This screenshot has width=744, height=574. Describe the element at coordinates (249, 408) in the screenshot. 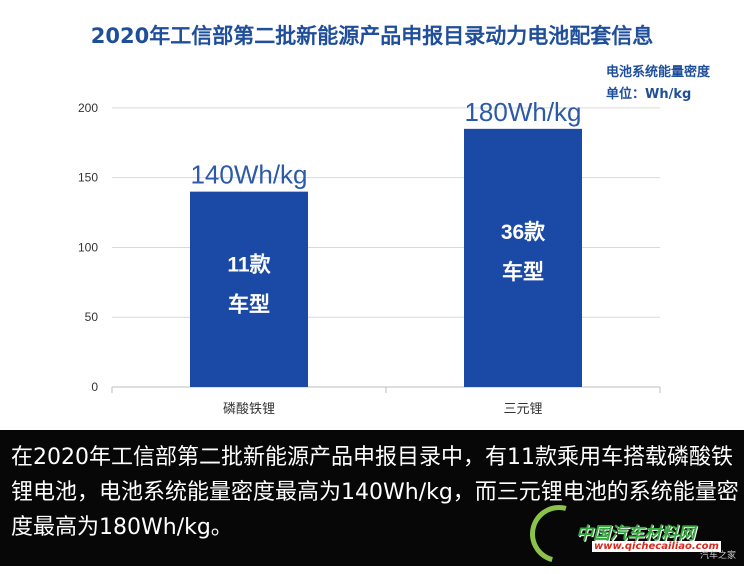

I see `x-category-label: 磷酸铁锂` at that location.